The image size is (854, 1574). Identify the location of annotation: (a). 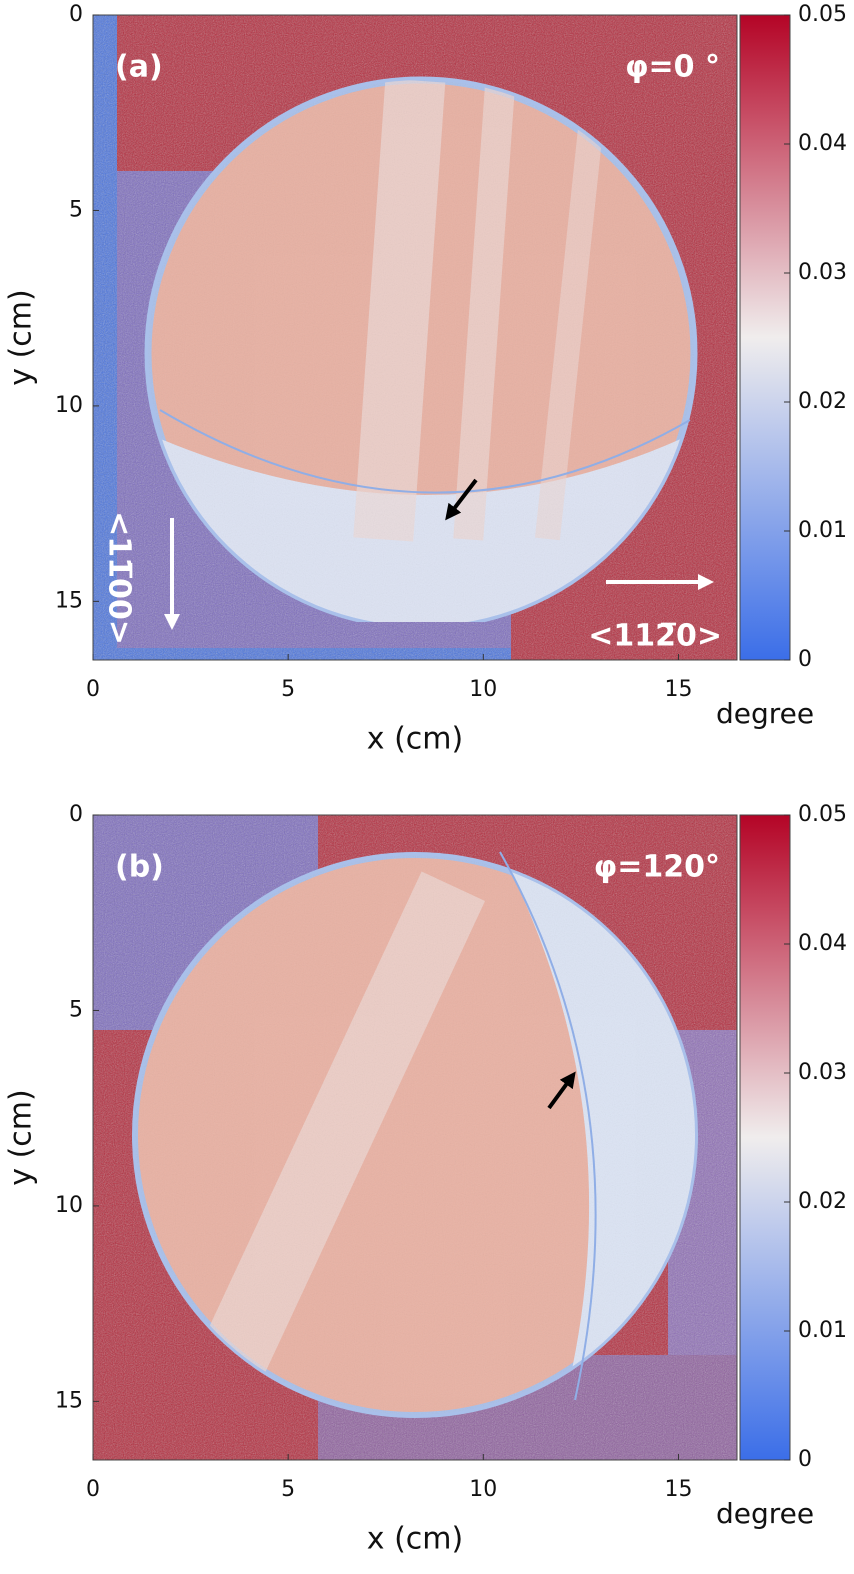
(139, 67).